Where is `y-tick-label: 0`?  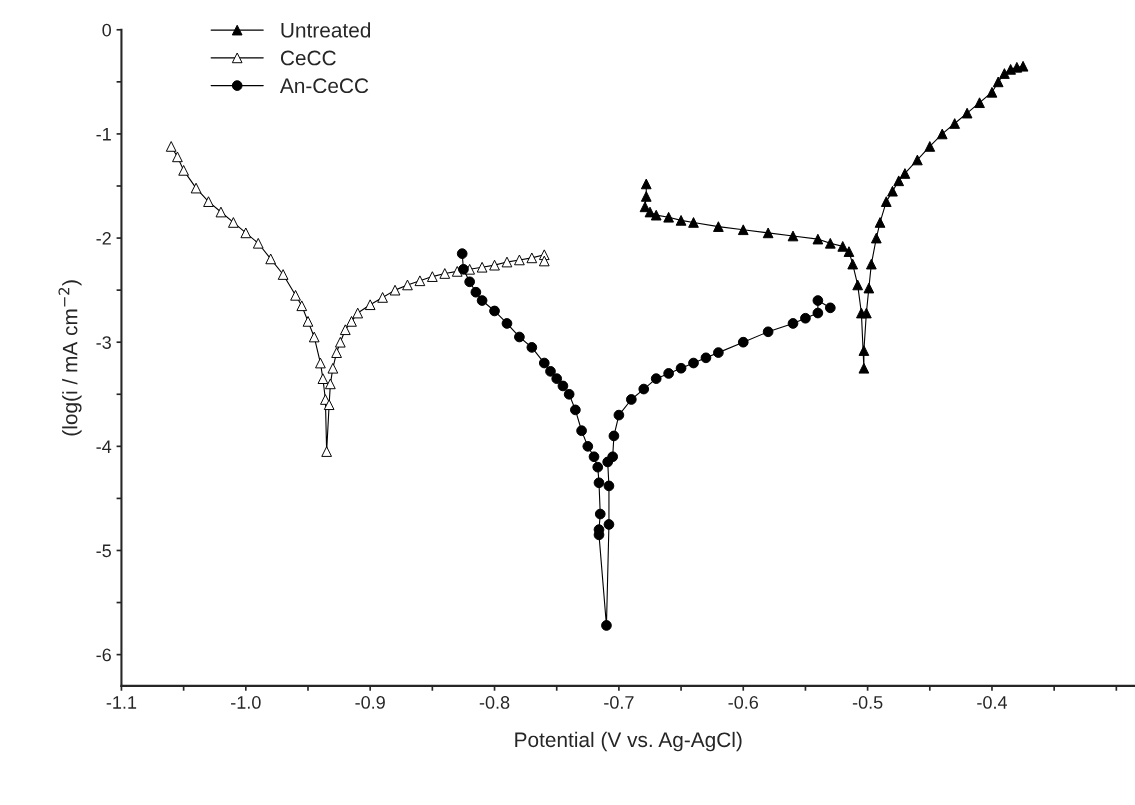 y-tick-label: 0 is located at coordinates (107, 30).